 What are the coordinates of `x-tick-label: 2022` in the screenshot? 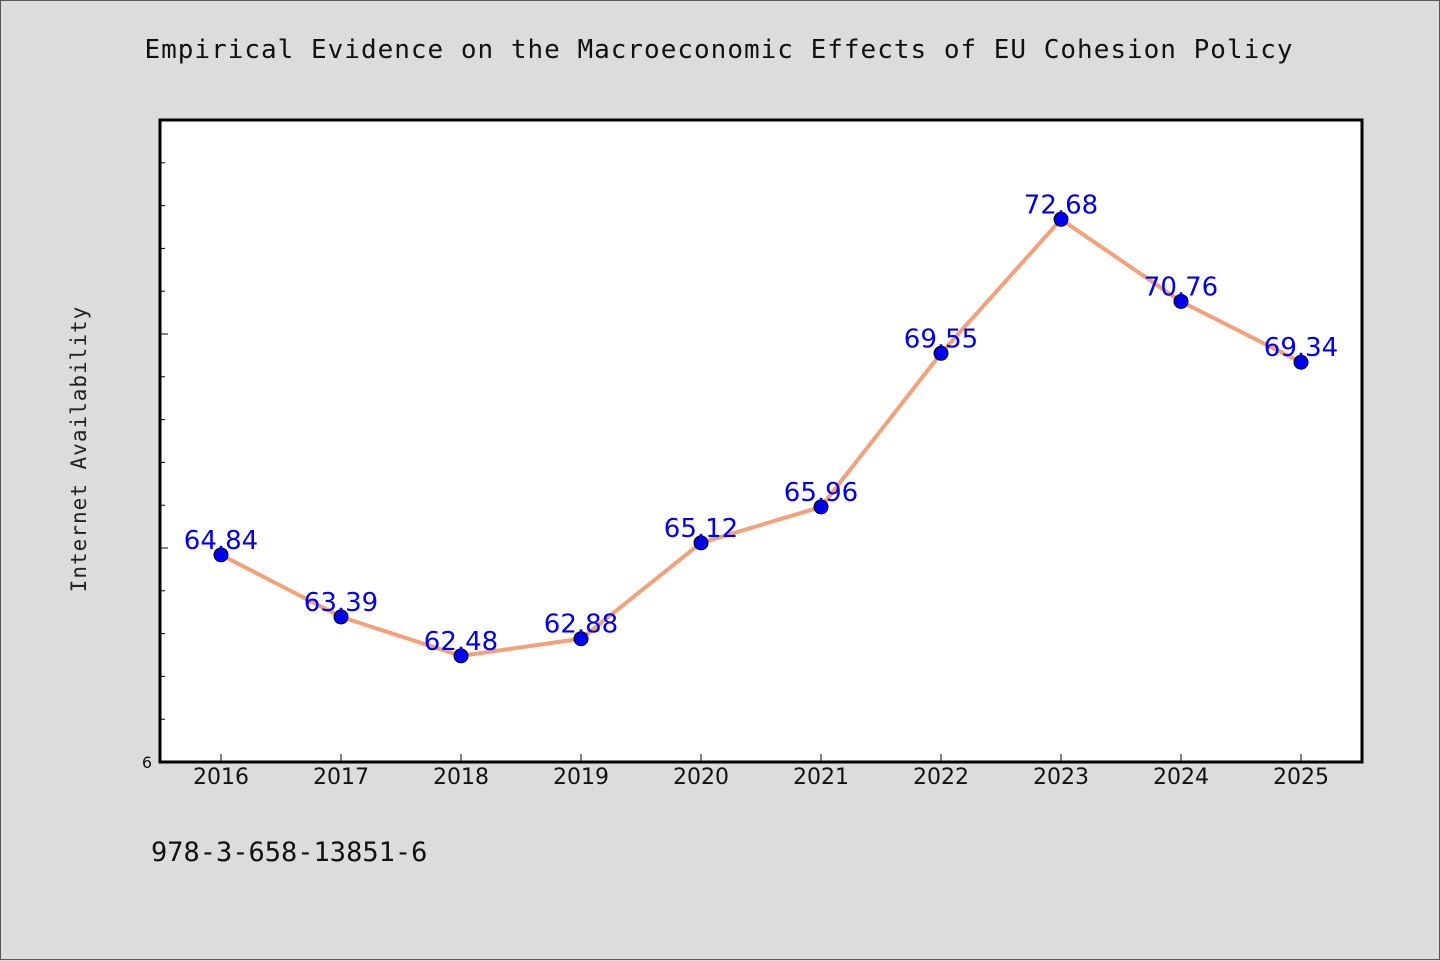 It's located at (941, 777).